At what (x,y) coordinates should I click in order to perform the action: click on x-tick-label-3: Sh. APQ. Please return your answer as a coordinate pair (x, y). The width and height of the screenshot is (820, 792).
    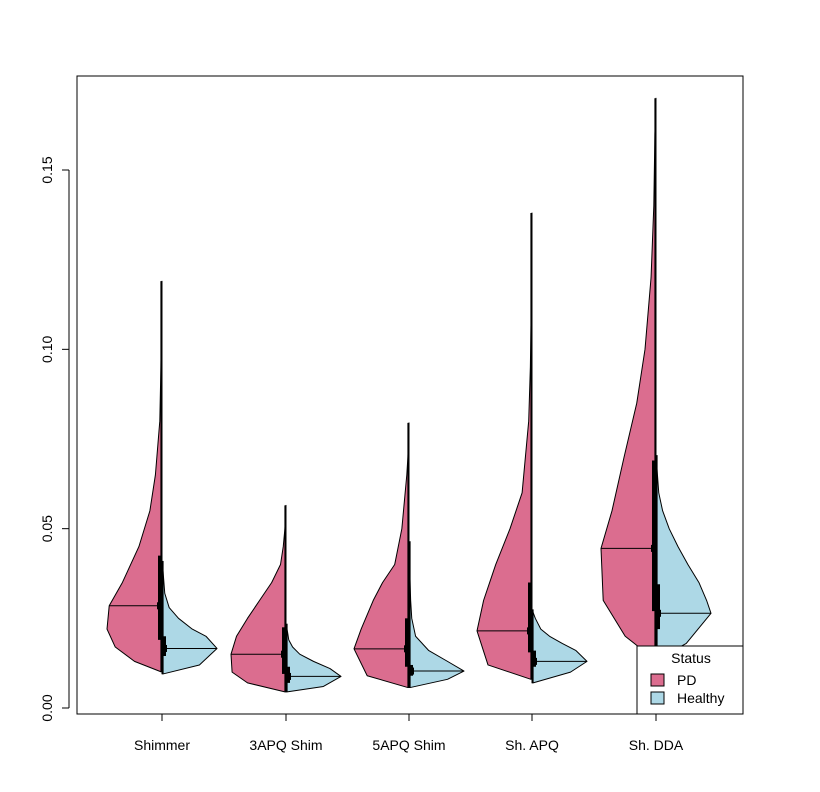
    Looking at the image, I should click on (532, 745).